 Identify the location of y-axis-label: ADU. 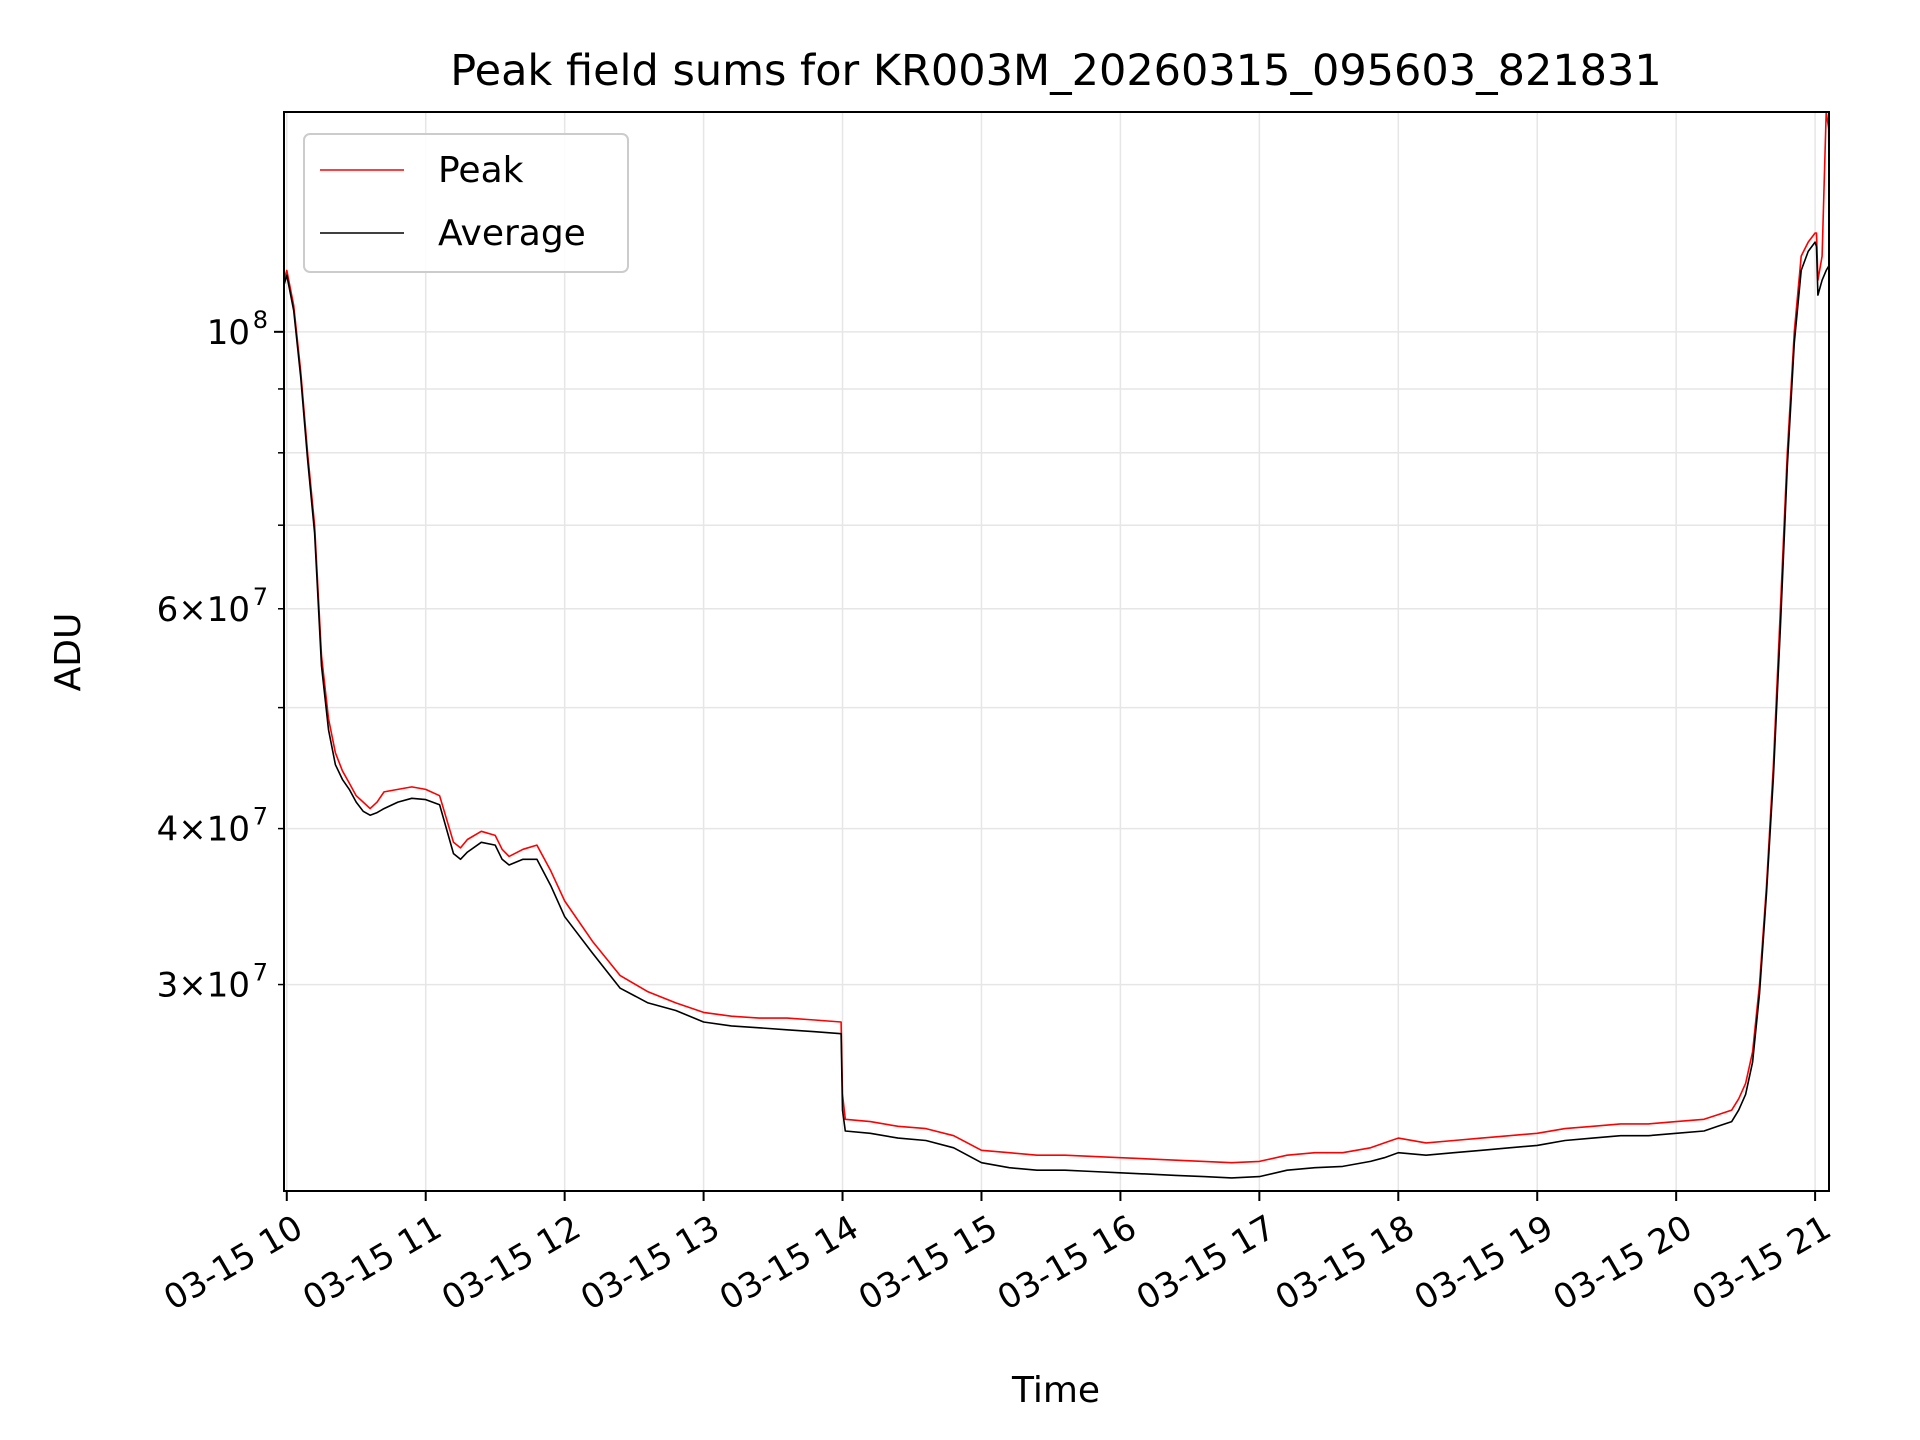
(68, 652).